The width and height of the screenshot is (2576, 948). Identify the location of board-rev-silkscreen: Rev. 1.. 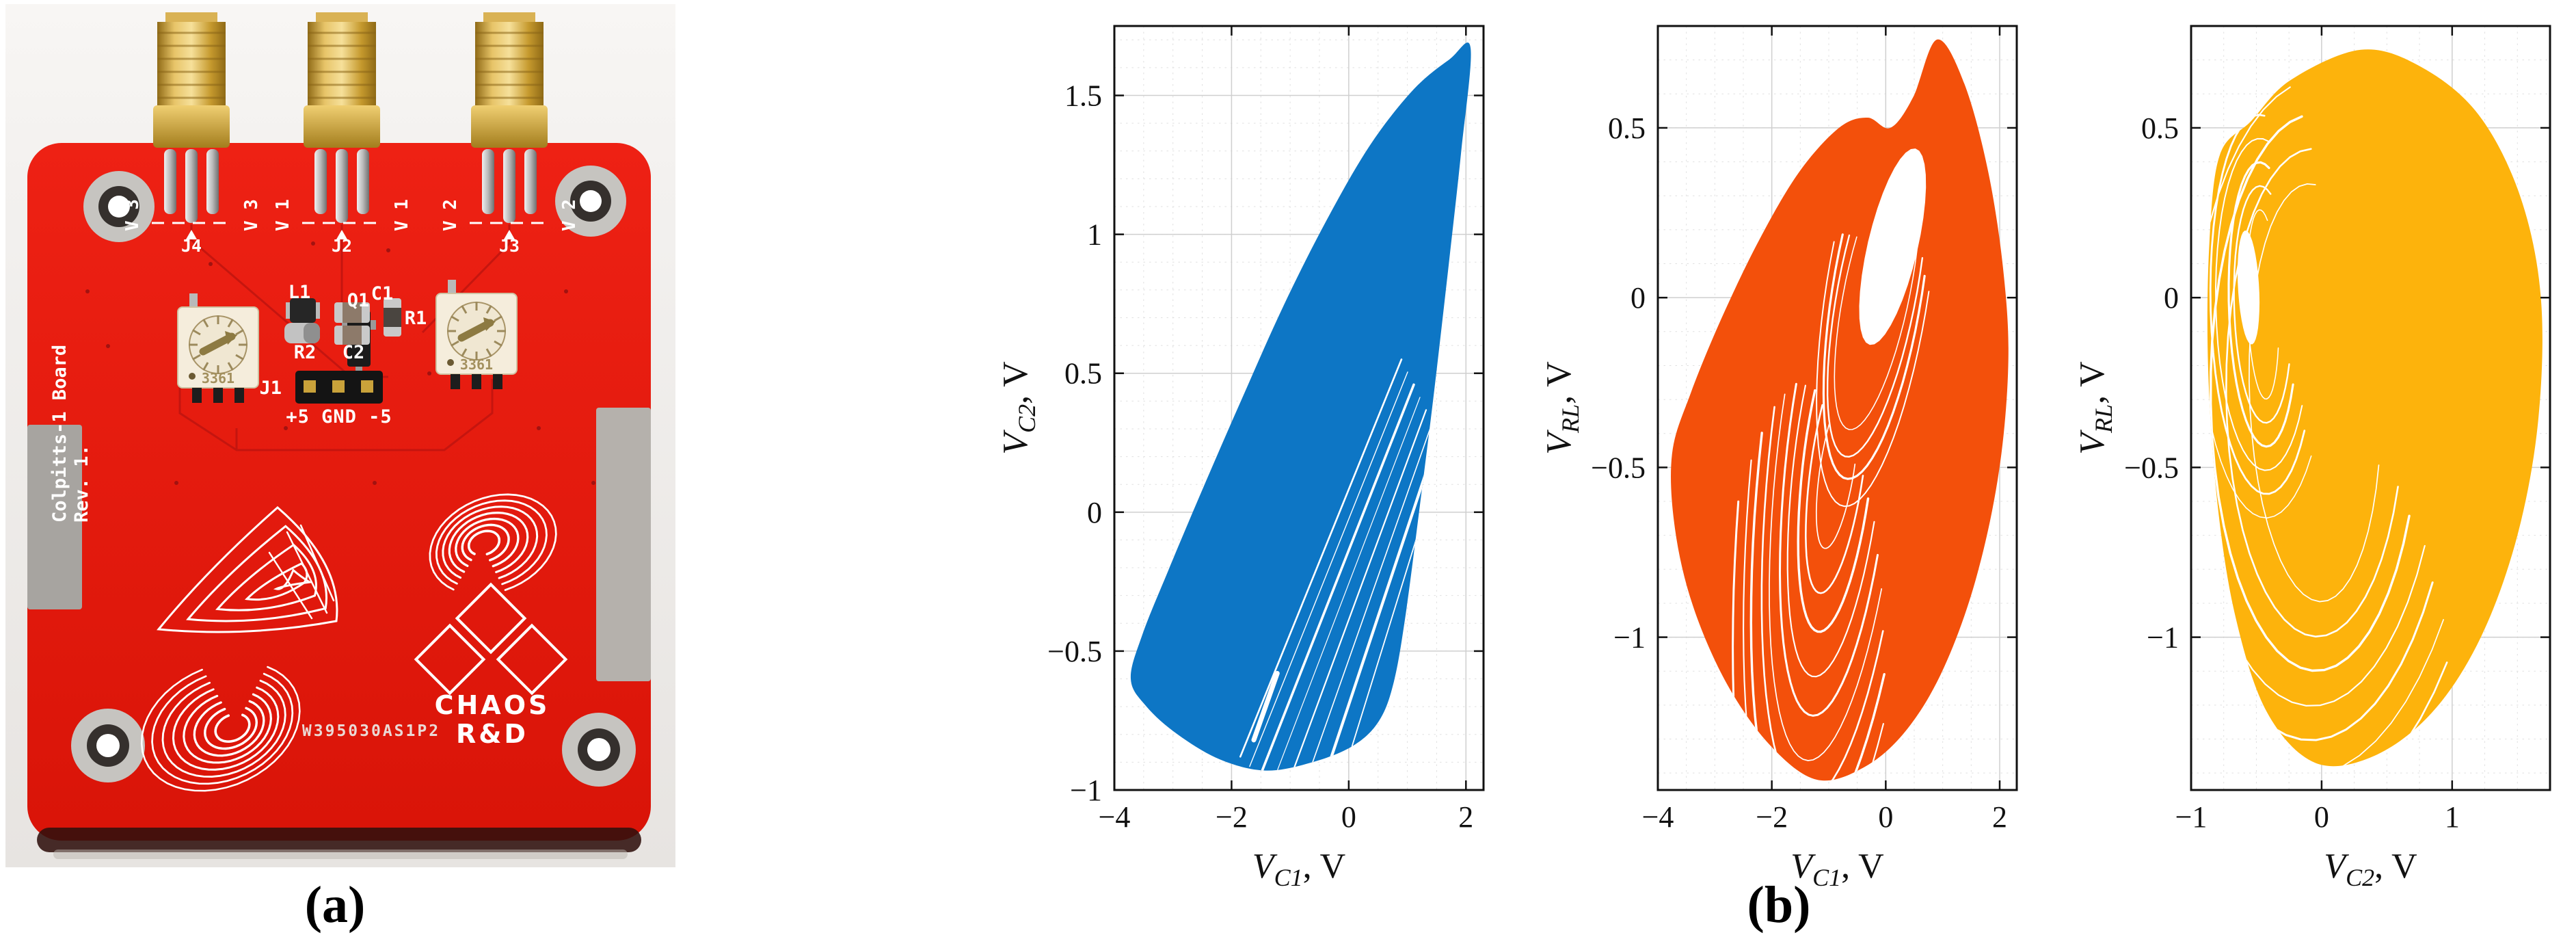
(81, 484).